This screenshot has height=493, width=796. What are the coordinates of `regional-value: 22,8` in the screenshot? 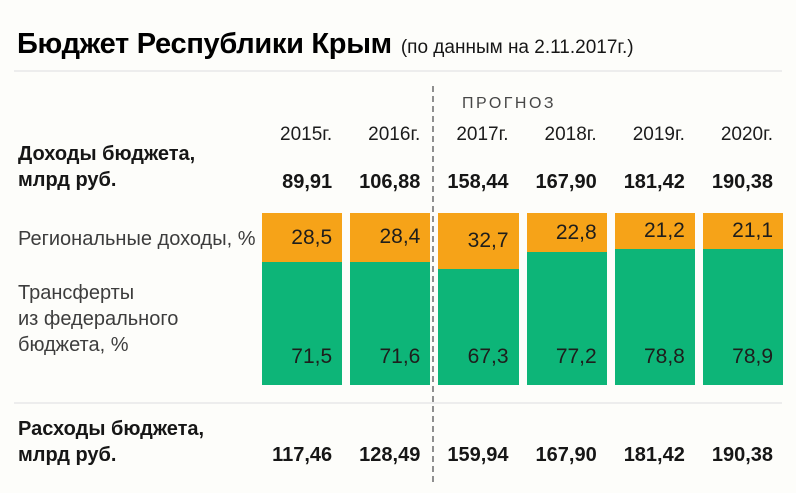 It's located at (576, 232).